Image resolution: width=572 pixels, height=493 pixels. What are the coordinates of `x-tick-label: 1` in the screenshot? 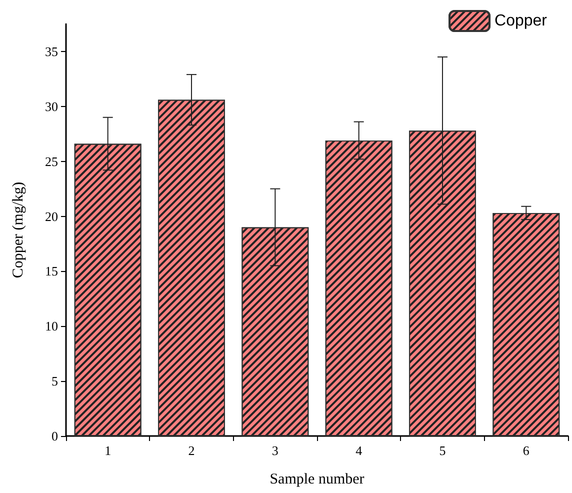 It's located at (108, 450).